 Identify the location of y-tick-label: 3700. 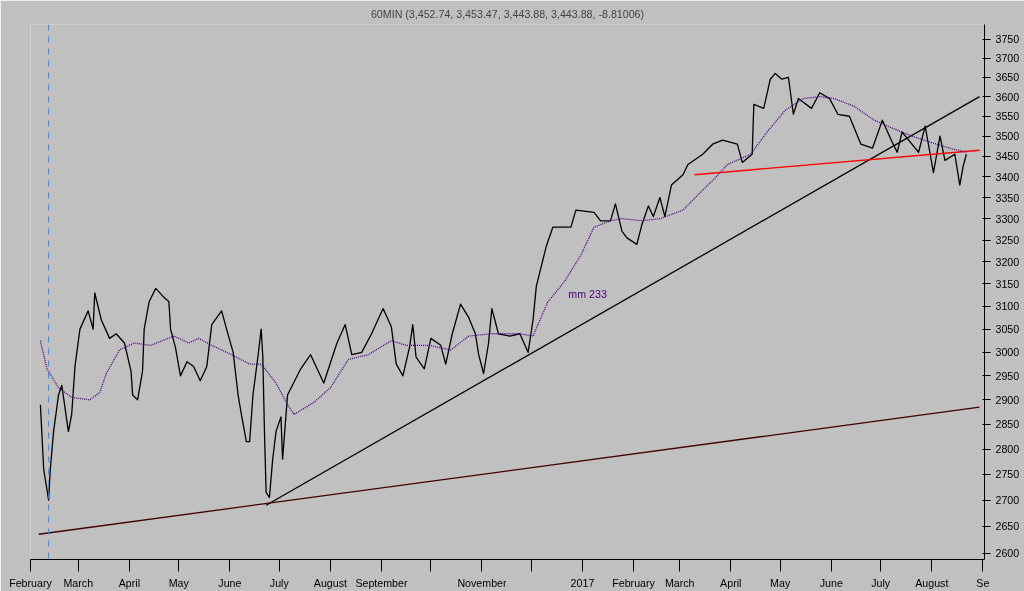
(1007, 58).